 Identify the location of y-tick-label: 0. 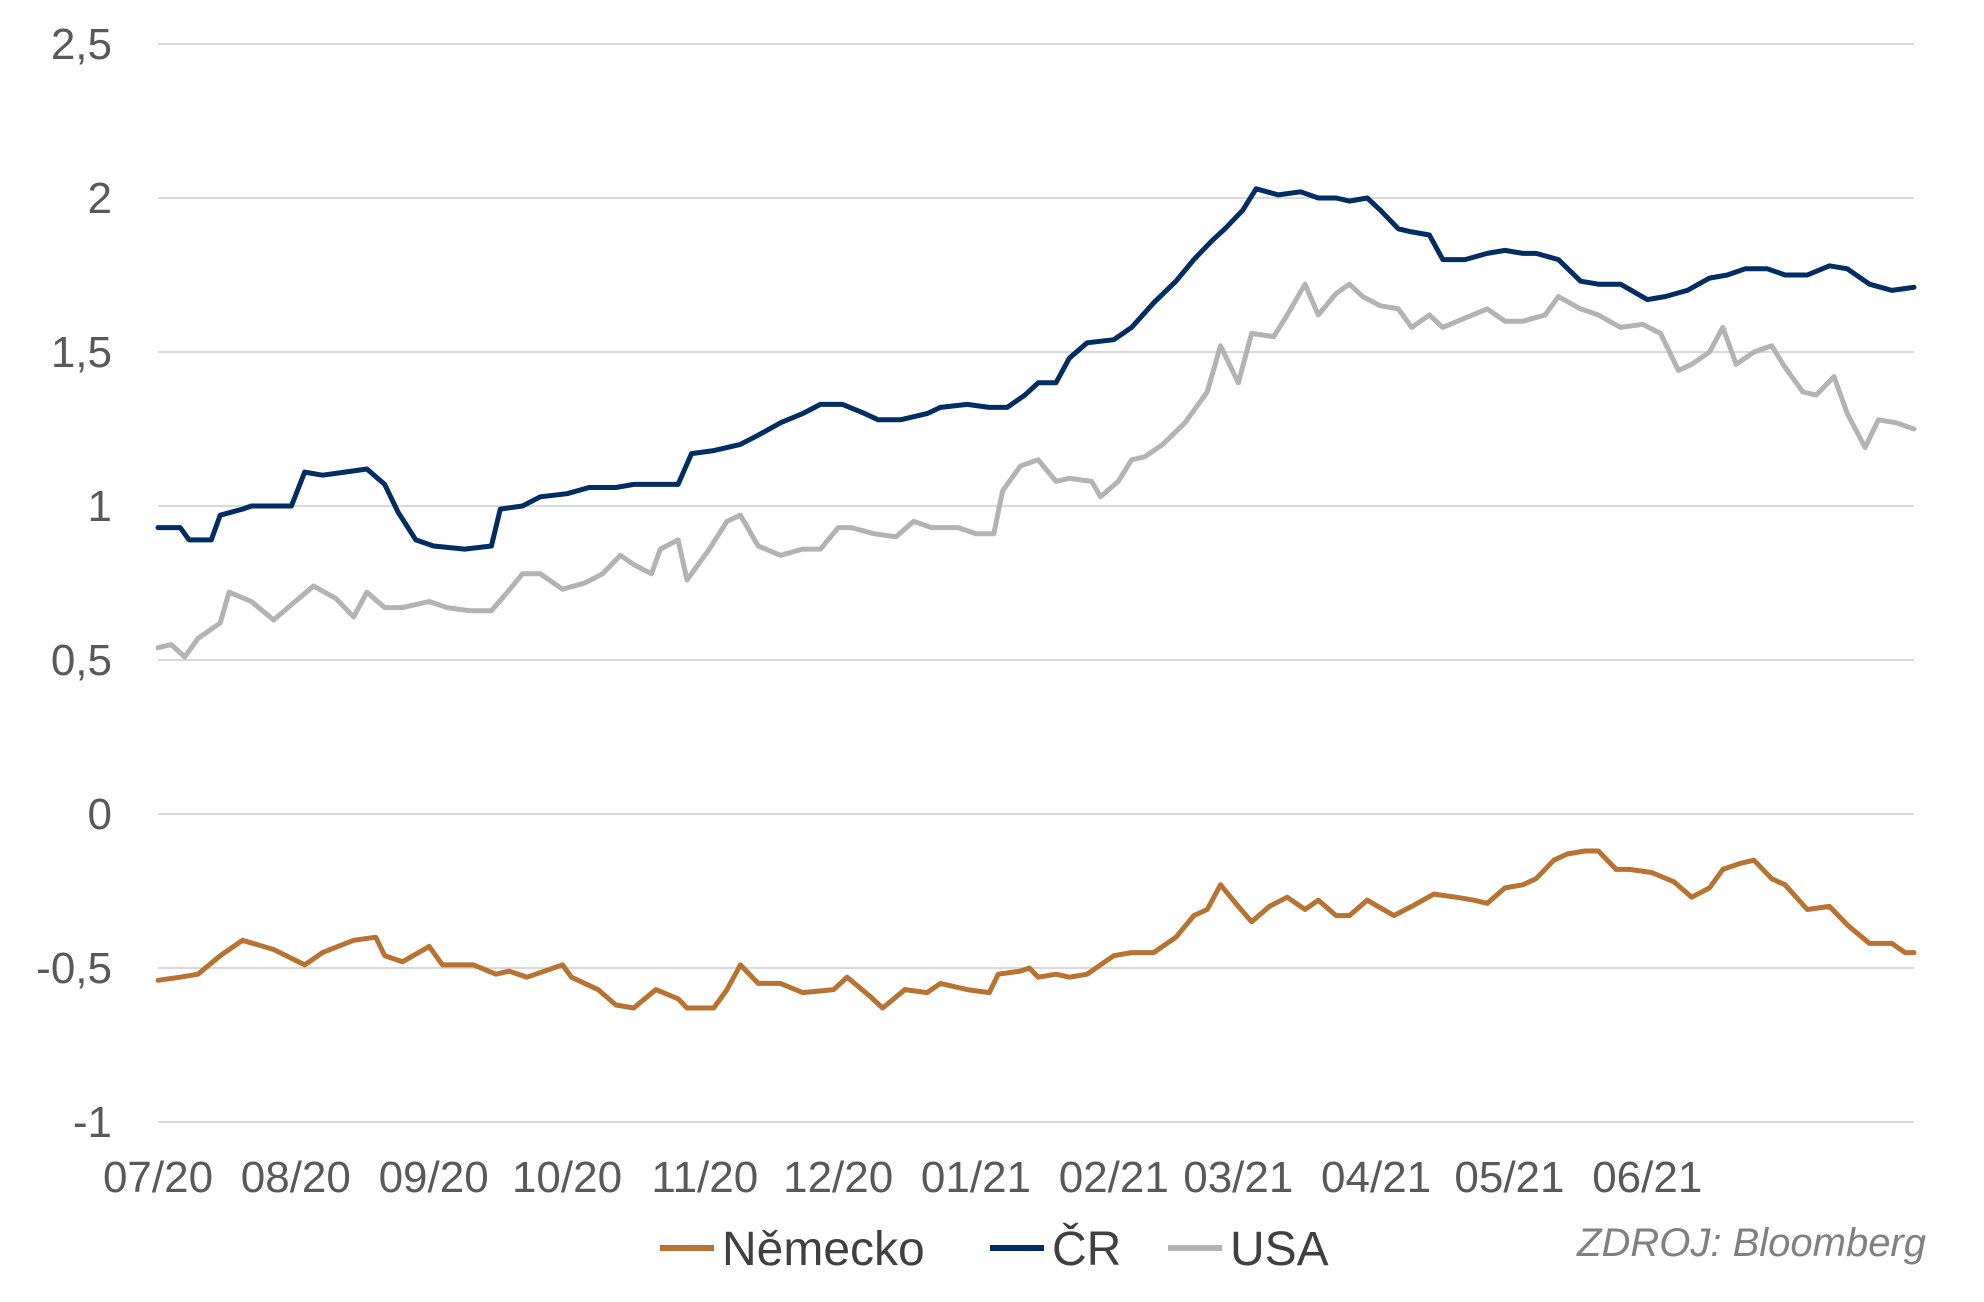
(100, 814).